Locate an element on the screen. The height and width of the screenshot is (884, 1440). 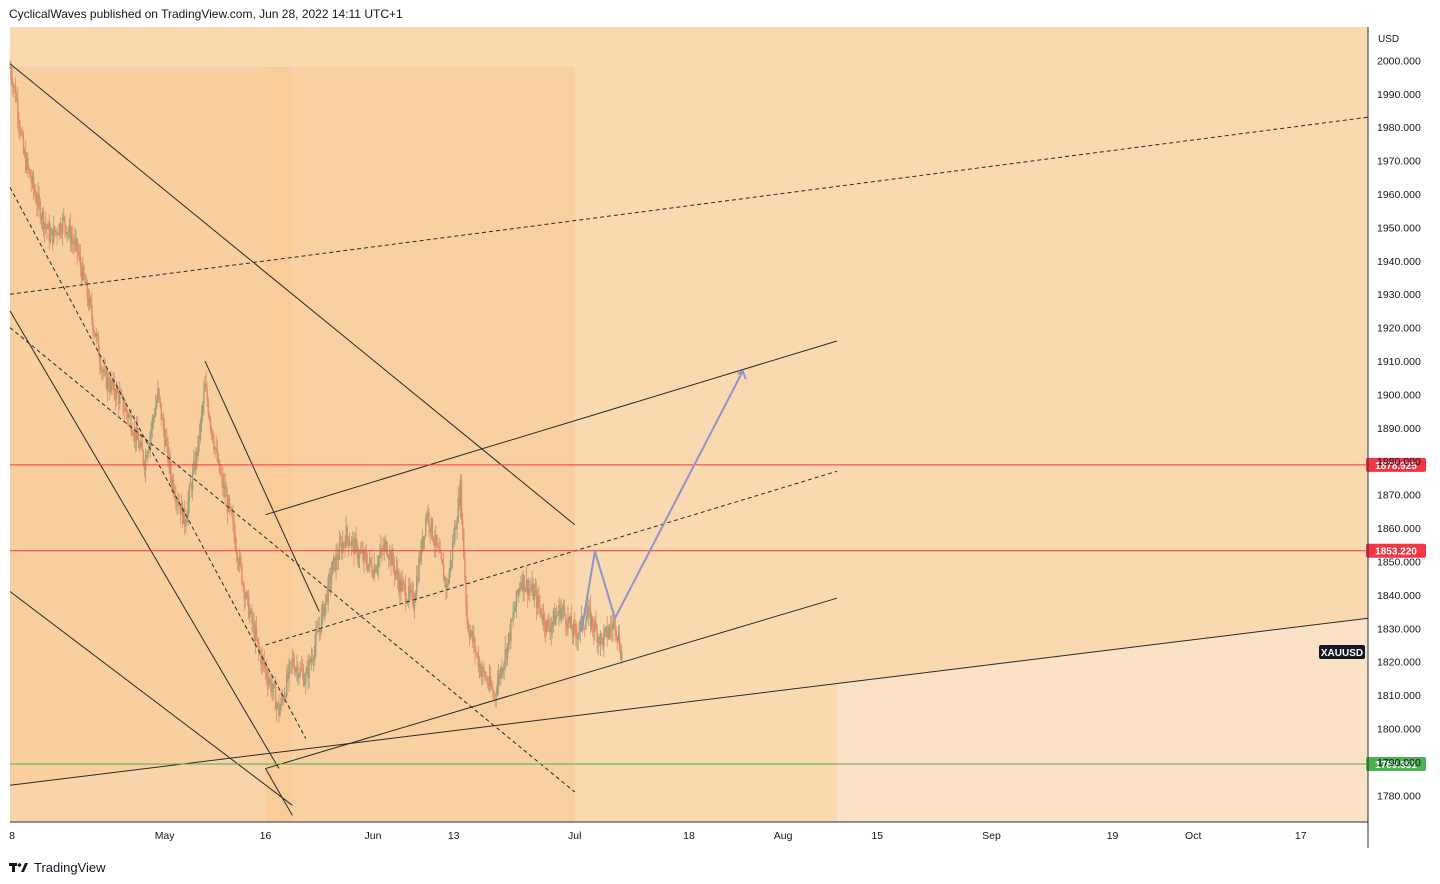
x-tick-label: Oct is located at coordinates (1193, 836).